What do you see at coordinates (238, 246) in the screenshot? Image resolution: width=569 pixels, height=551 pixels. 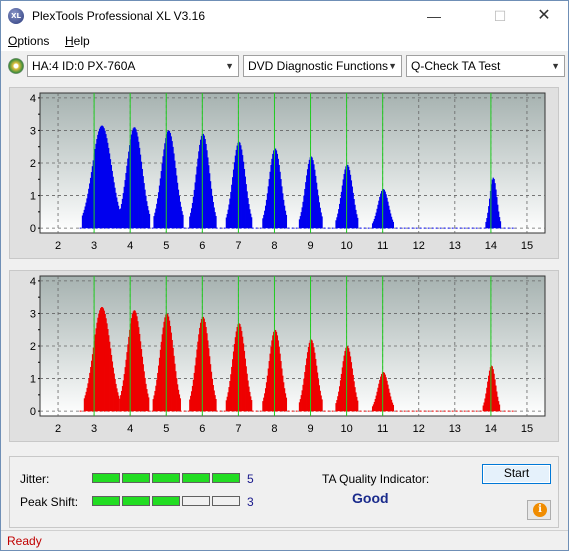 I see `top-chart-x-tick-label: 7` at bounding box center [238, 246].